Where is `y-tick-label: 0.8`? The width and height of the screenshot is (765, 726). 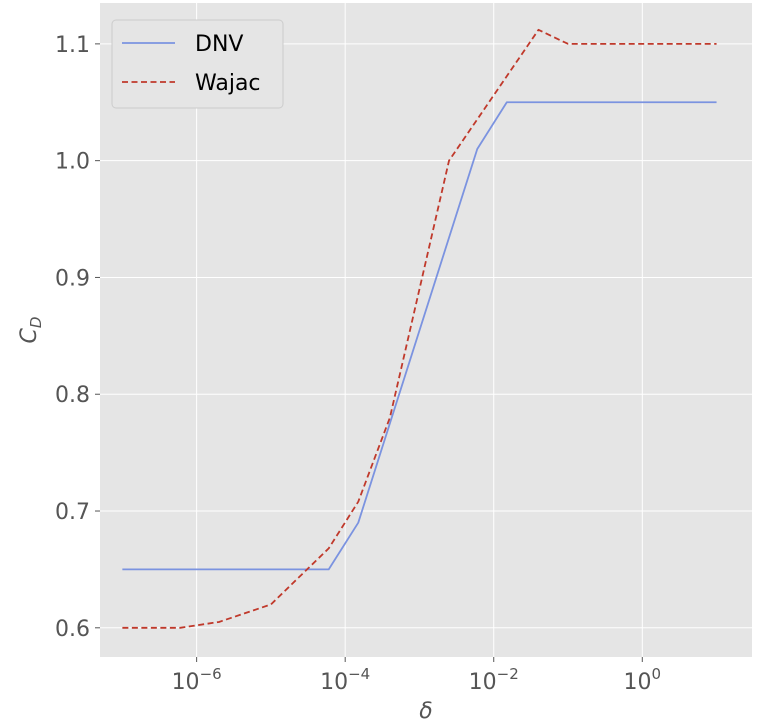 y-tick-label: 0.8 is located at coordinates (72, 395).